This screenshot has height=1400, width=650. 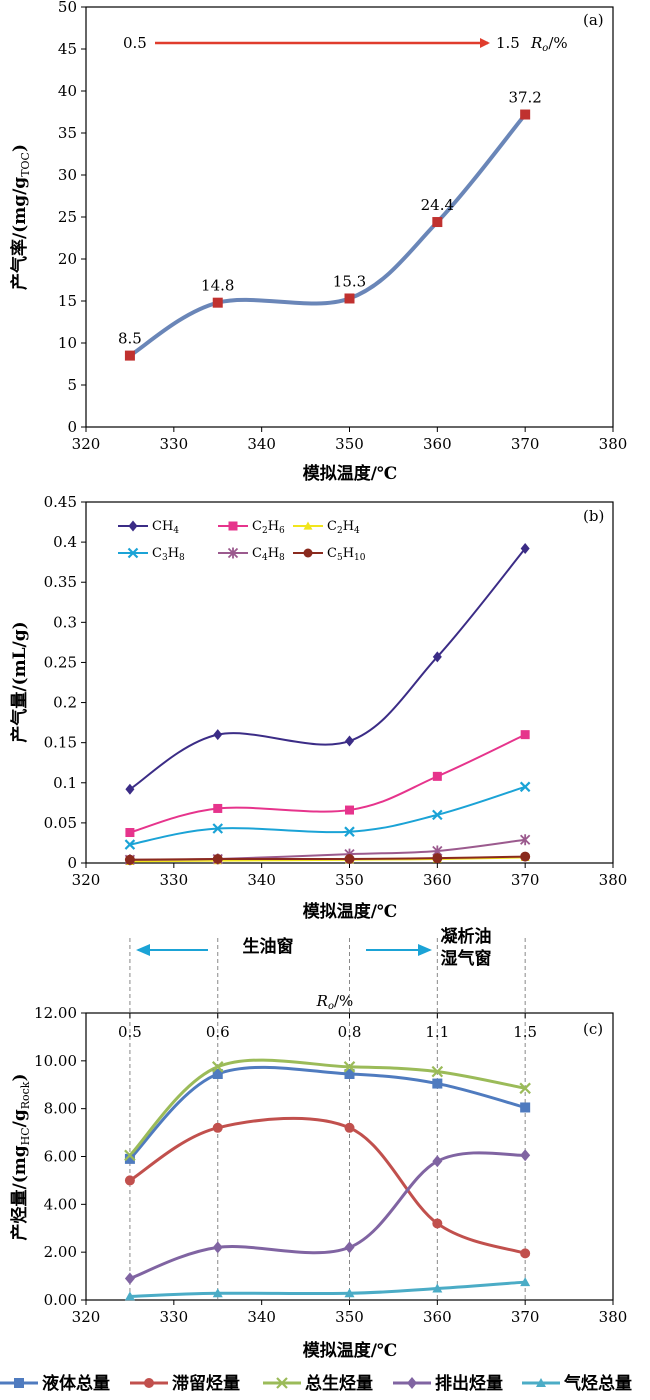 I want to click on y-axis-label-c: 产烃量/(mgHC/gRock), so click(x=20, y=1156).